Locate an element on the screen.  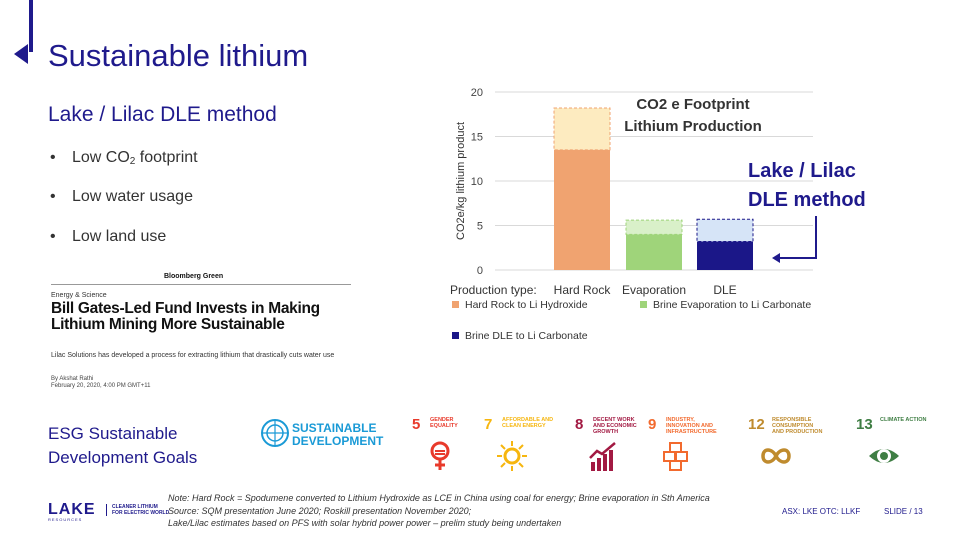
legend-label: Brine DLE to Li Carbonate is located at coordinates (526, 336).